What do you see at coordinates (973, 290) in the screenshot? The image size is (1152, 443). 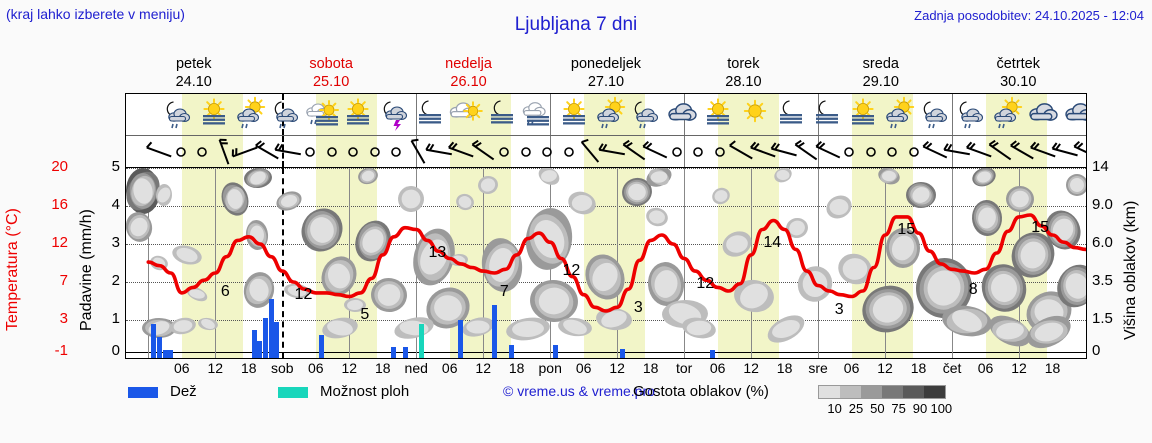 I see `temperature-value-label: 8` at bounding box center [973, 290].